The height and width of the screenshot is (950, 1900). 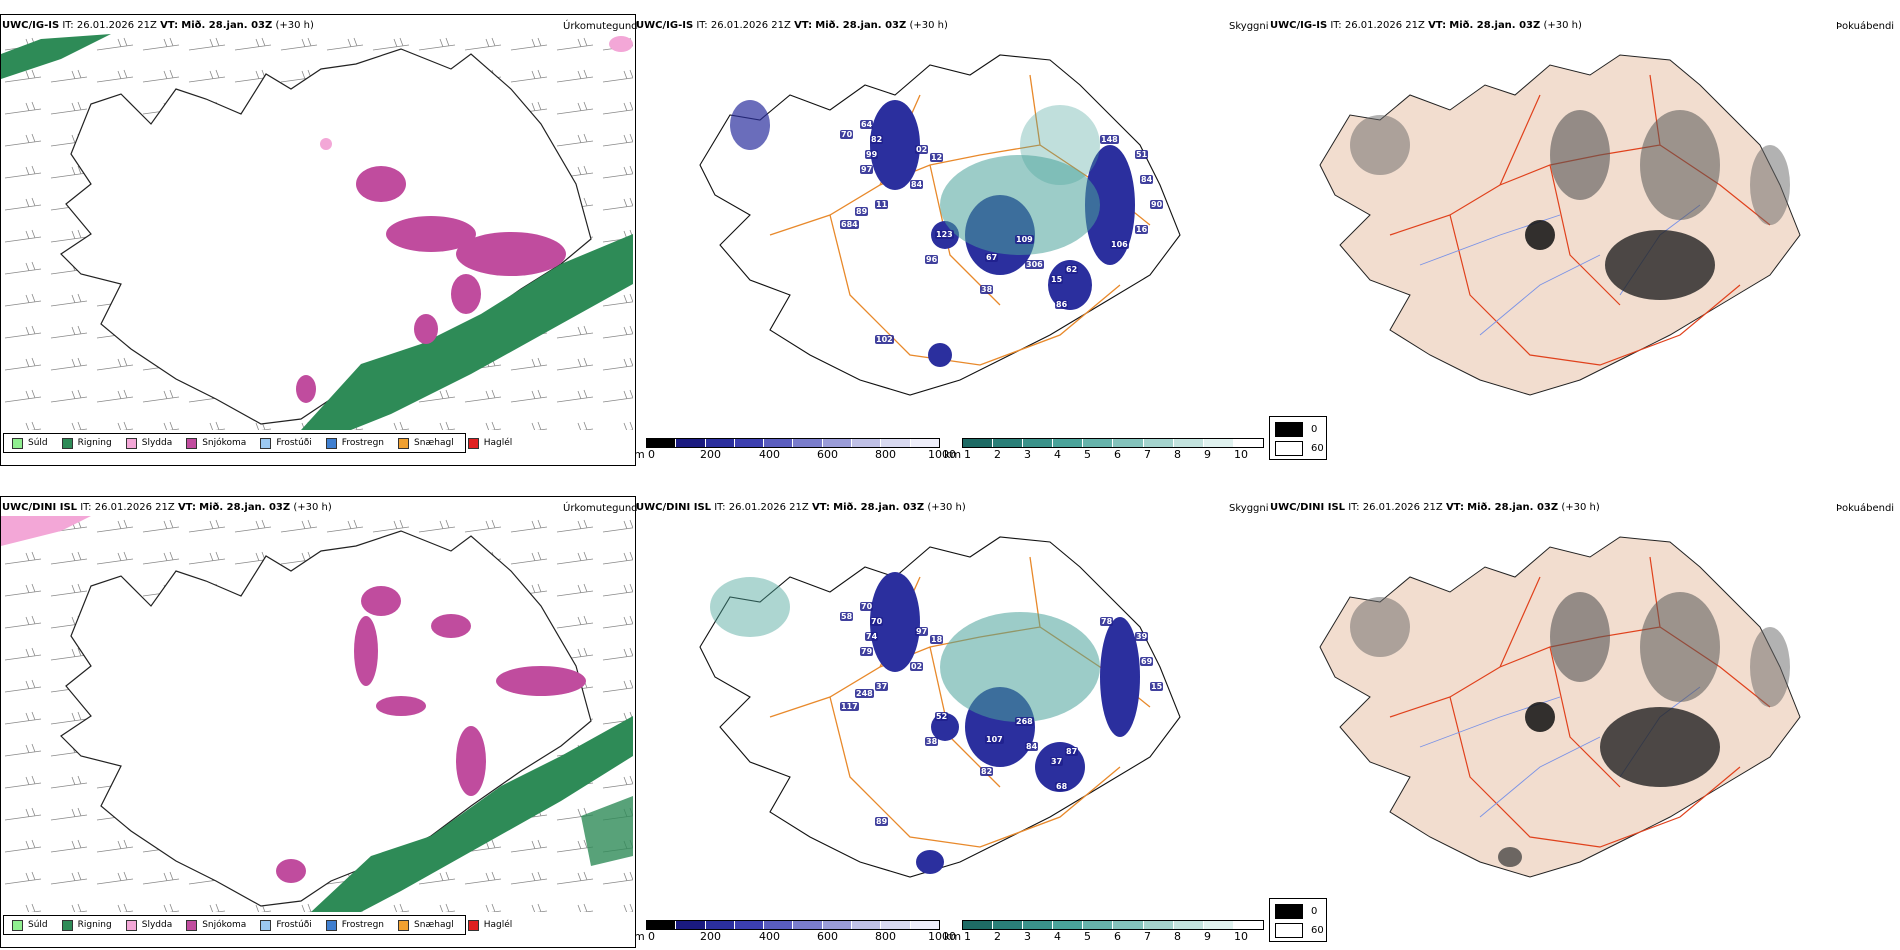 What do you see at coordinates (1062, 786) in the screenshot?
I see `cloud-base-marker: 68` at bounding box center [1062, 786].